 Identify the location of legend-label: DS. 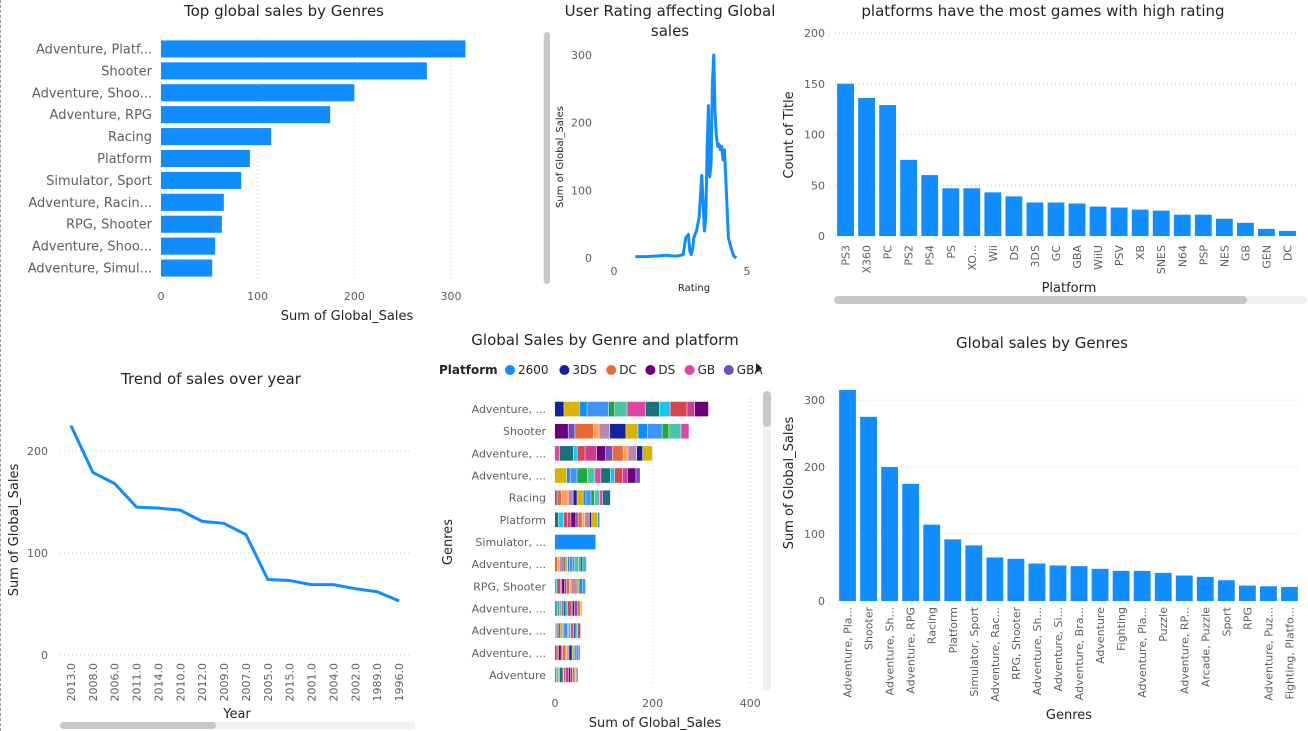
(666, 370).